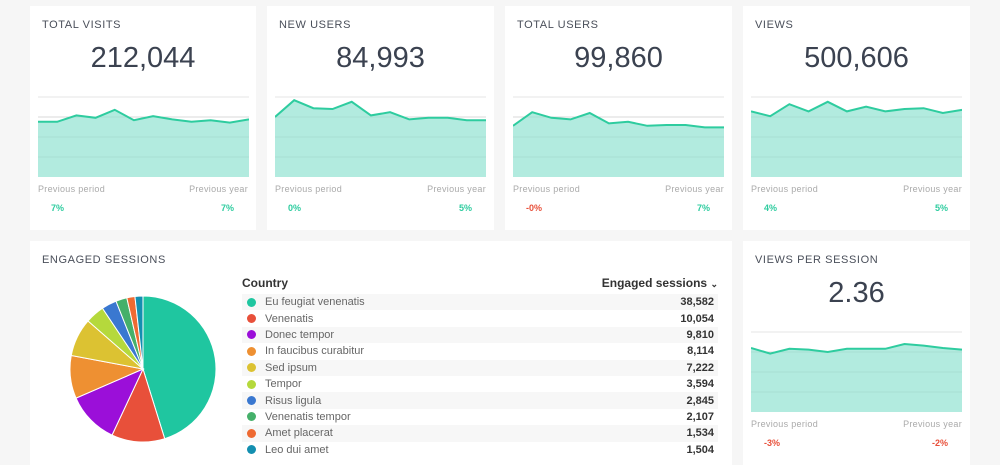 The height and width of the screenshot is (465, 1000). I want to click on previous-period-change: 0%, so click(295, 208).